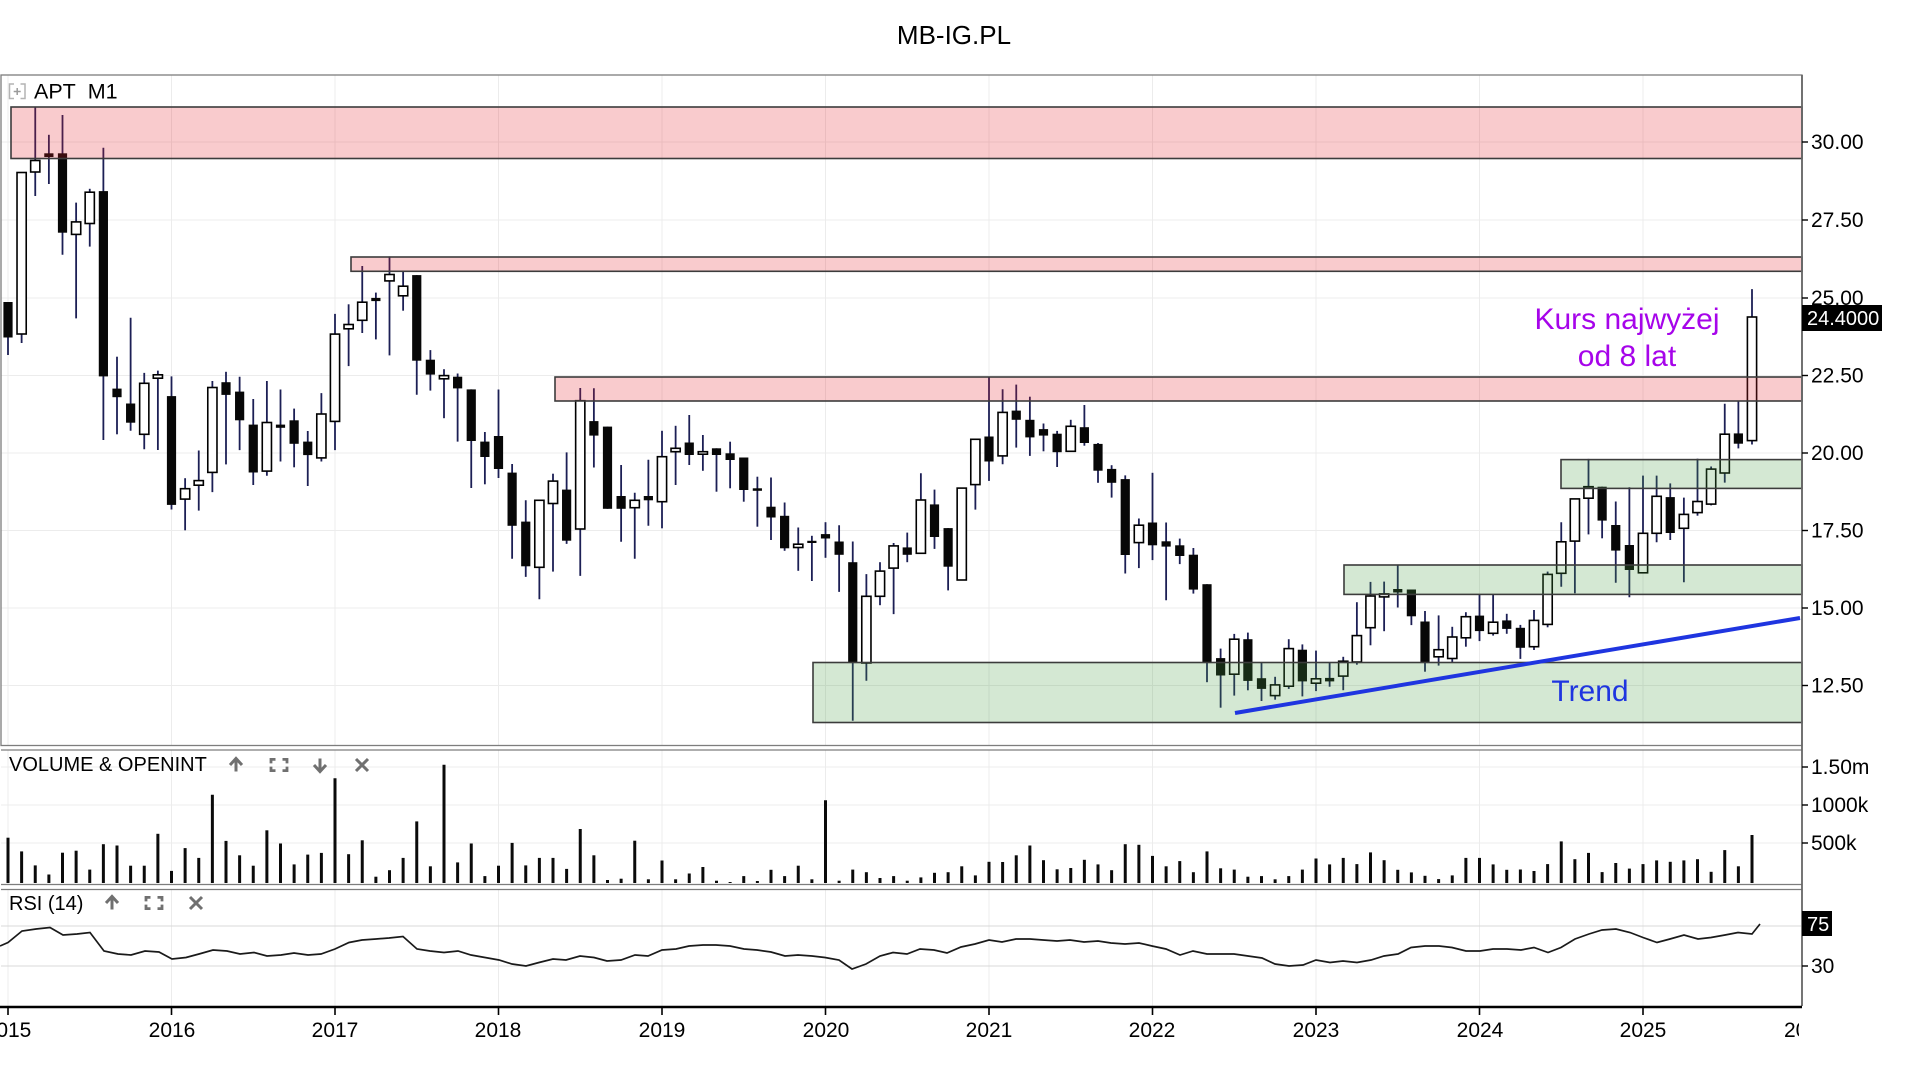 This screenshot has width=1920, height=1080. Describe the element at coordinates (826, 1030) in the screenshot. I see `svg-text: 2020` at that location.